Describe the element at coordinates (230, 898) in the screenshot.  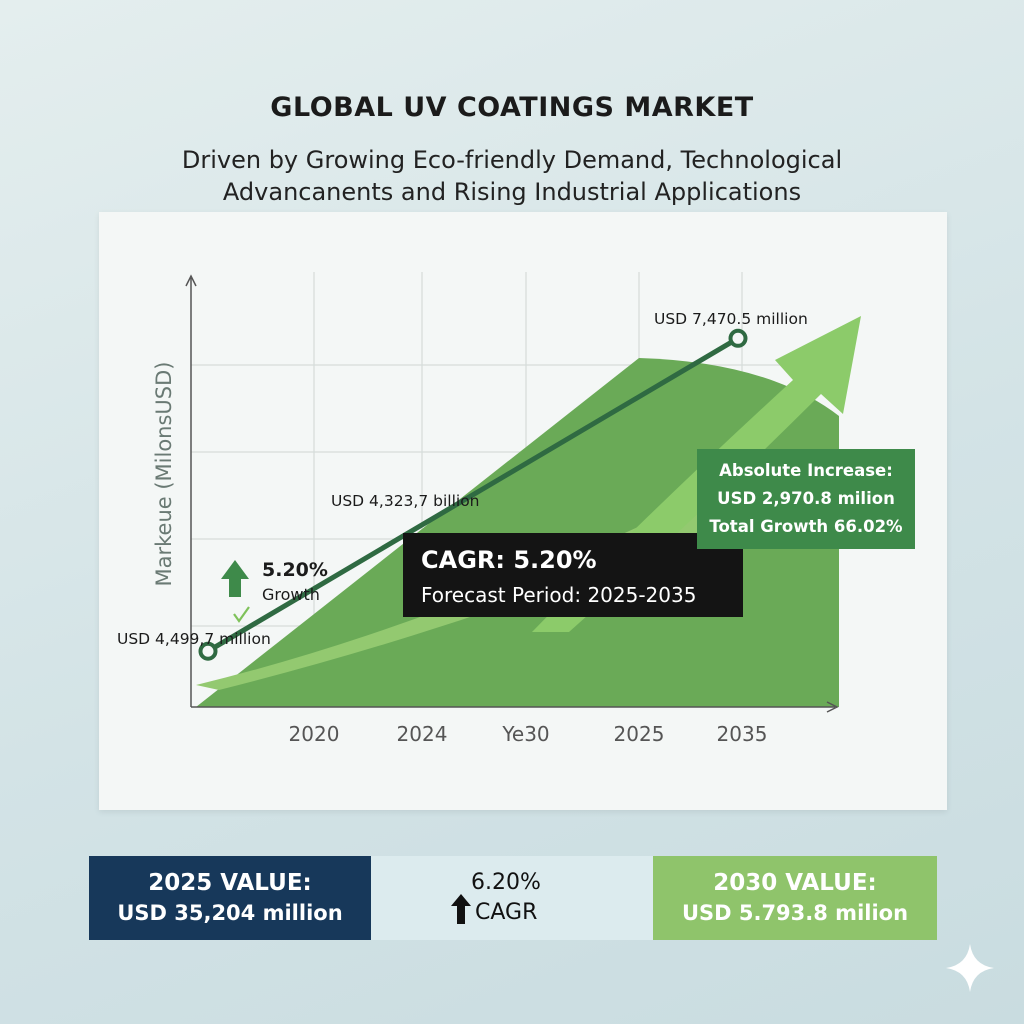
I see `summary-2025-value: 2025 VALUE: USD 35,204 million` at that location.